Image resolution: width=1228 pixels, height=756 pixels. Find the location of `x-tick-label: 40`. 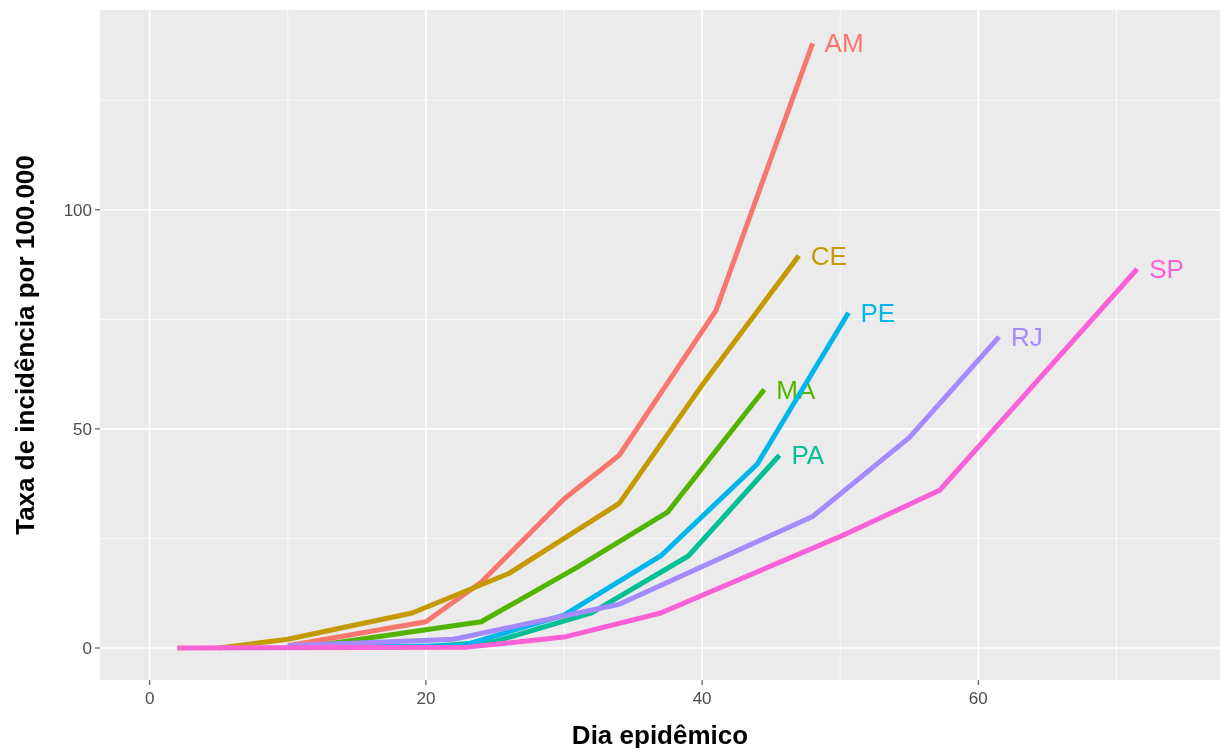

x-tick-label: 40 is located at coordinates (702, 698).